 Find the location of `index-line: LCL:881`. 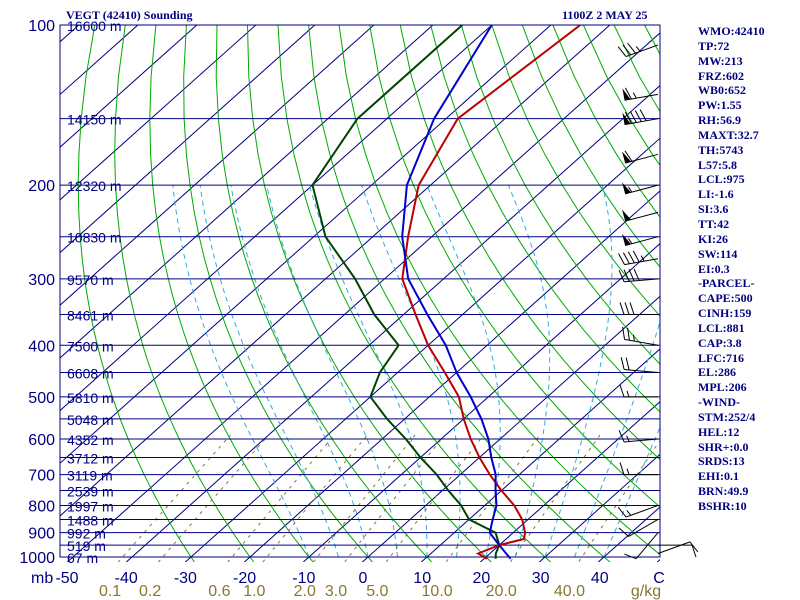

index-line: LCL:881 is located at coordinates (721, 327).